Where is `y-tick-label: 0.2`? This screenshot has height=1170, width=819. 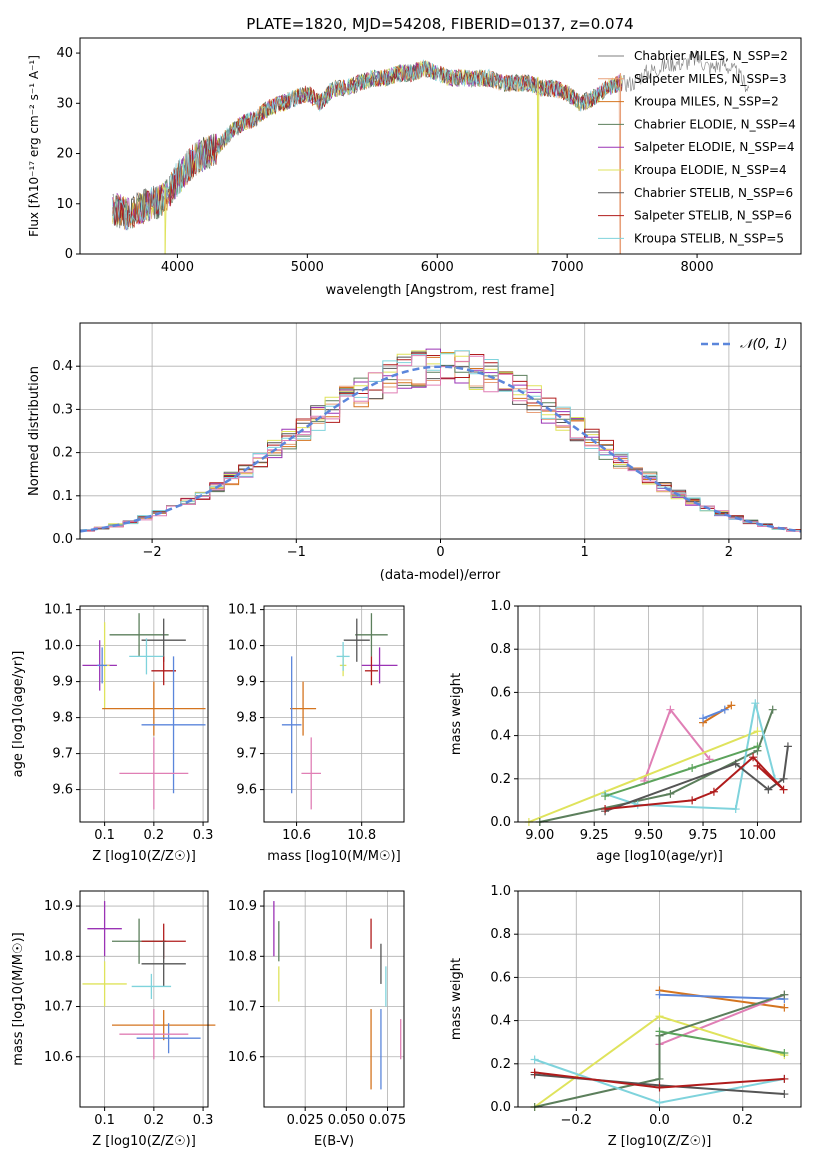 y-tick-label: 0.2 is located at coordinates (500, 1064).